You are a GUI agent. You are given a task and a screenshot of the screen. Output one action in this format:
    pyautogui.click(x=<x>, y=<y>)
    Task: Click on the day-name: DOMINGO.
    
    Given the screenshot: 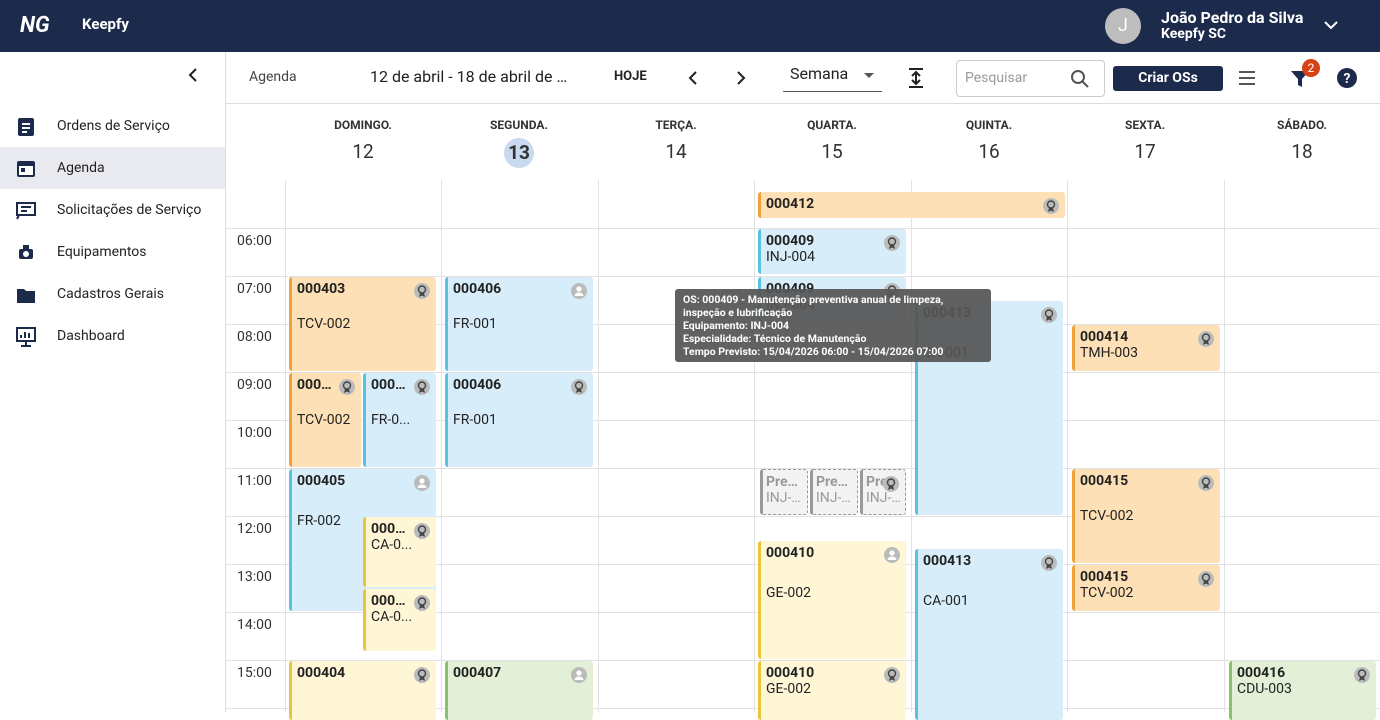 What is the action you would take?
    pyautogui.click(x=363, y=125)
    